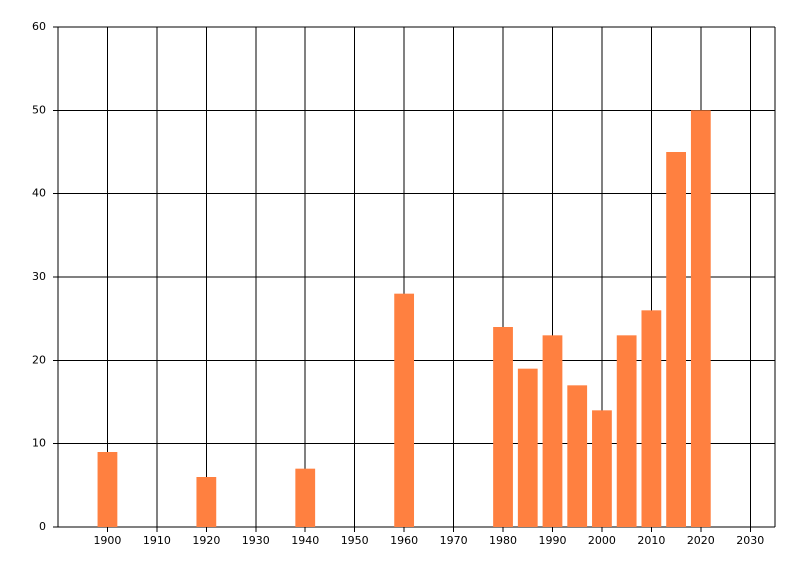 The width and height of the screenshot is (800, 576). I want to click on x-tick-label: 1930, so click(256, 540).